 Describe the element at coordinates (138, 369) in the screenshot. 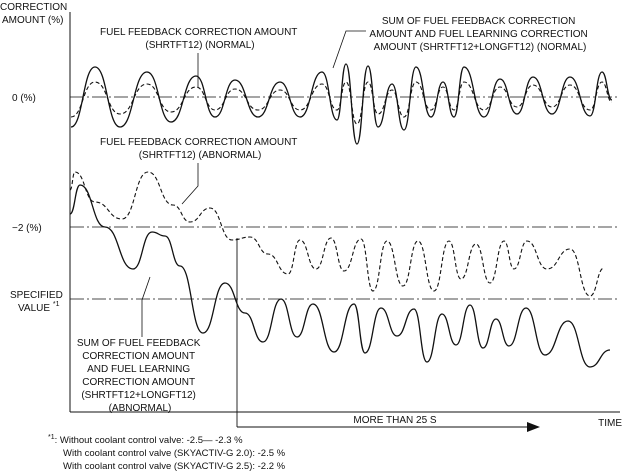

I see `label-line: AND FUEL LEARNING` at that location.